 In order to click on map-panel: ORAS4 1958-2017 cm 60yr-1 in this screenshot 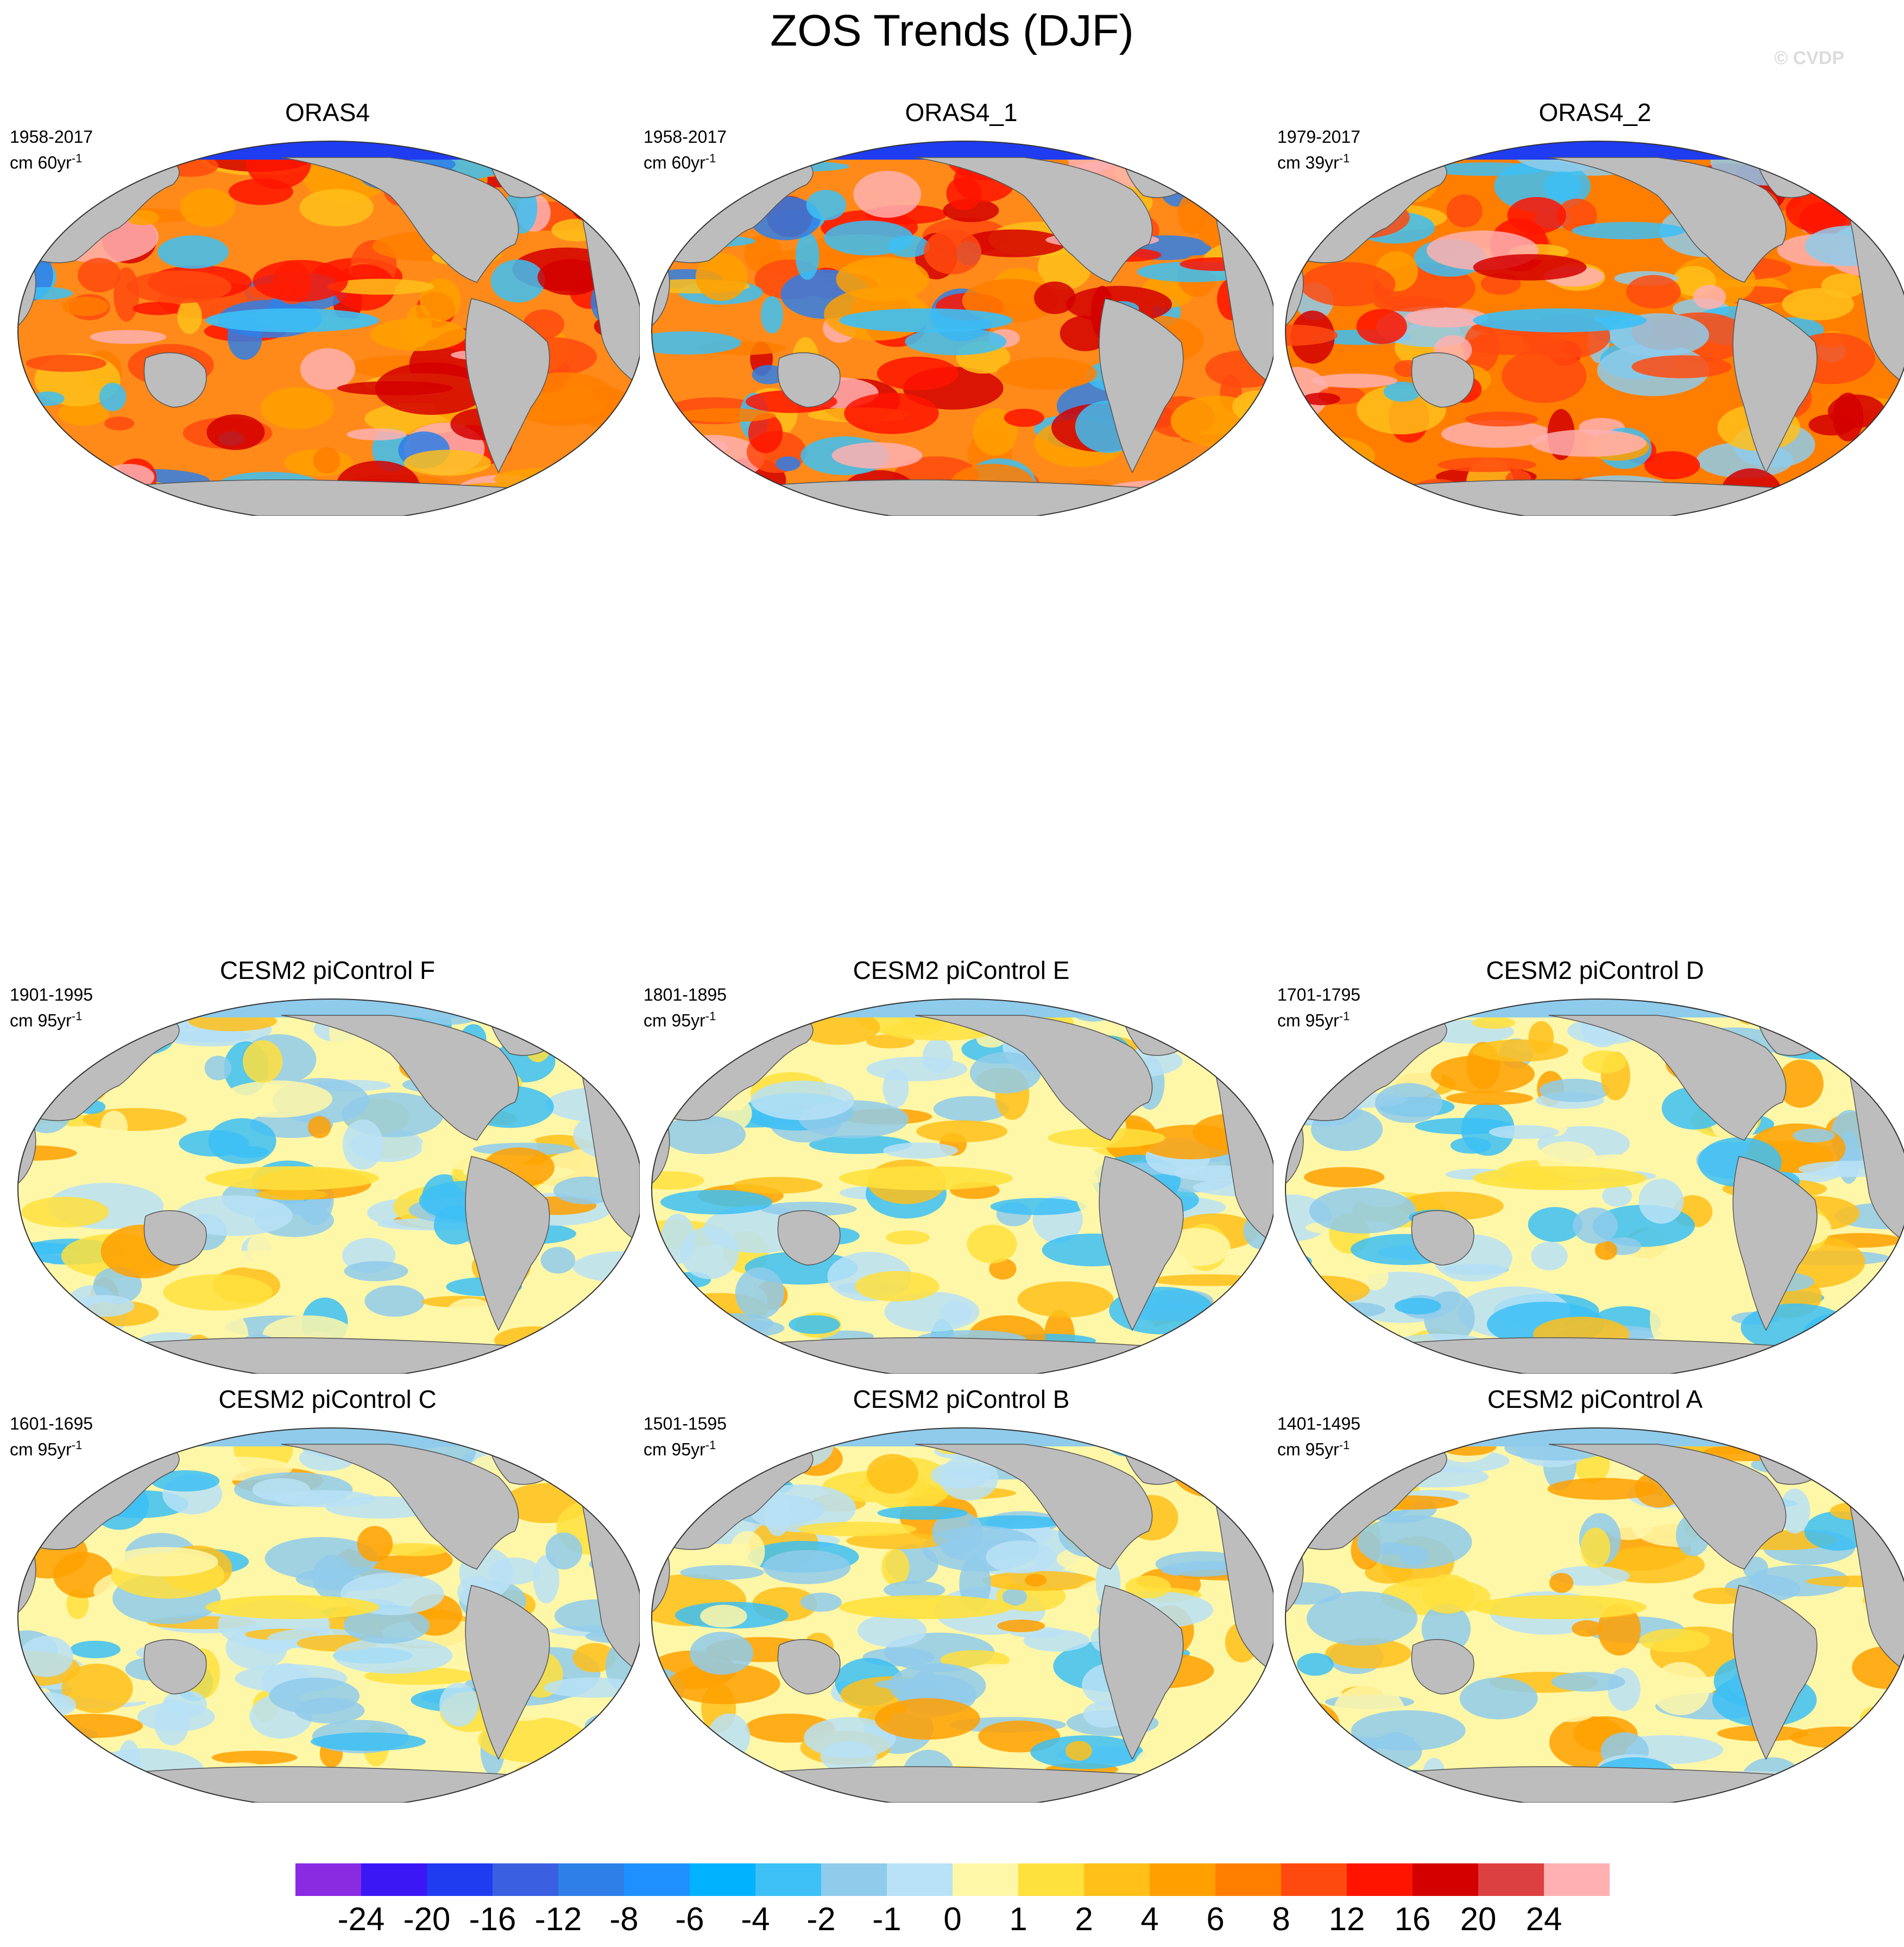, I will do `click(327, 307)`.